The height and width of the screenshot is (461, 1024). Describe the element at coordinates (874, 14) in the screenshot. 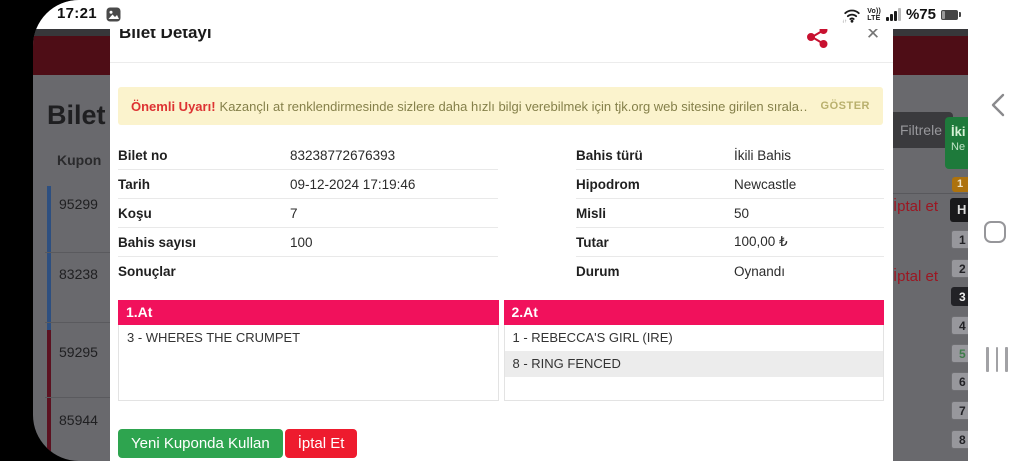

I see `volte-icon: Vo)) LTE` at that location.